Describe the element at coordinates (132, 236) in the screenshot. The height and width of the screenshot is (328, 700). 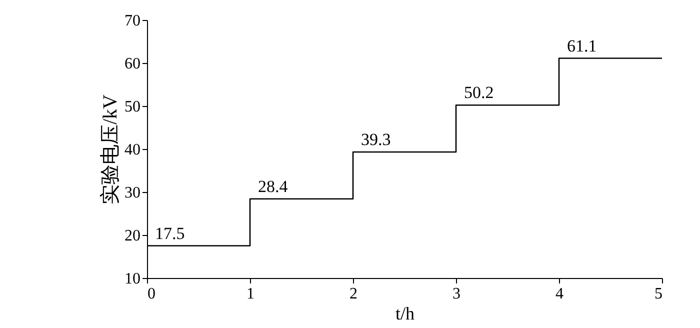
I see `y-tick-label: 20` at that location.